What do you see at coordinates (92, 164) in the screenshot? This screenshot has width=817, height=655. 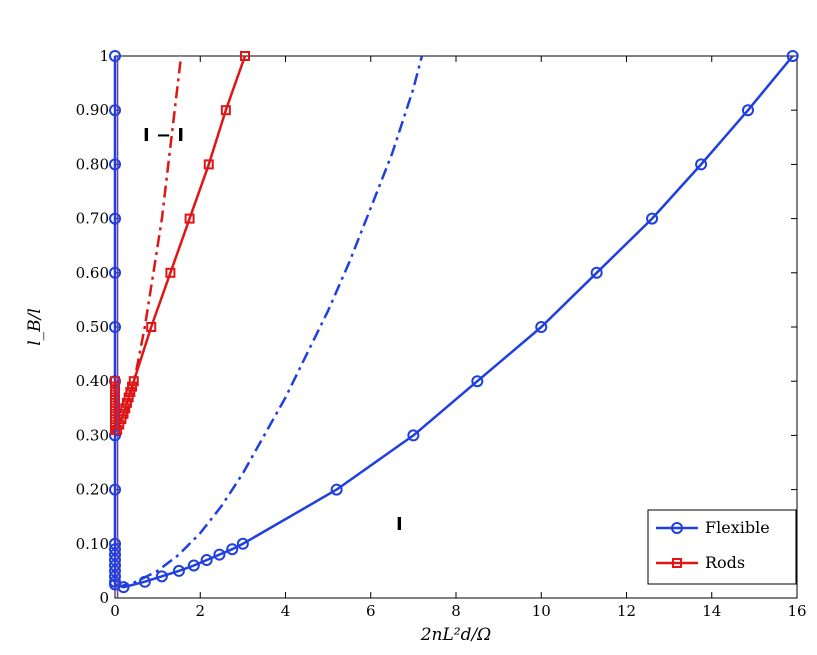 I see `y-tick-label: 0.80` at bounding box center [92, 164].